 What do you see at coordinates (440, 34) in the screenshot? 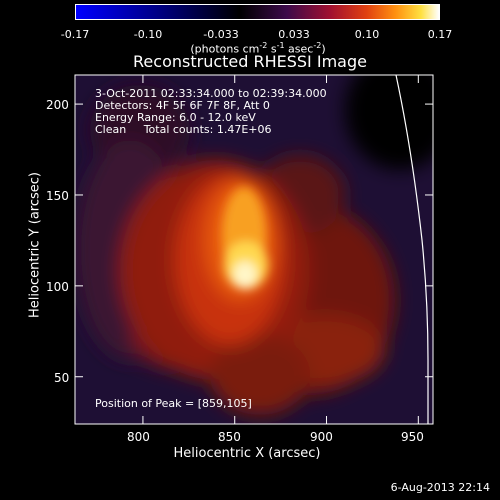
I see `colorbar-tick-label: 0.17` at bounding box center [440, 34].